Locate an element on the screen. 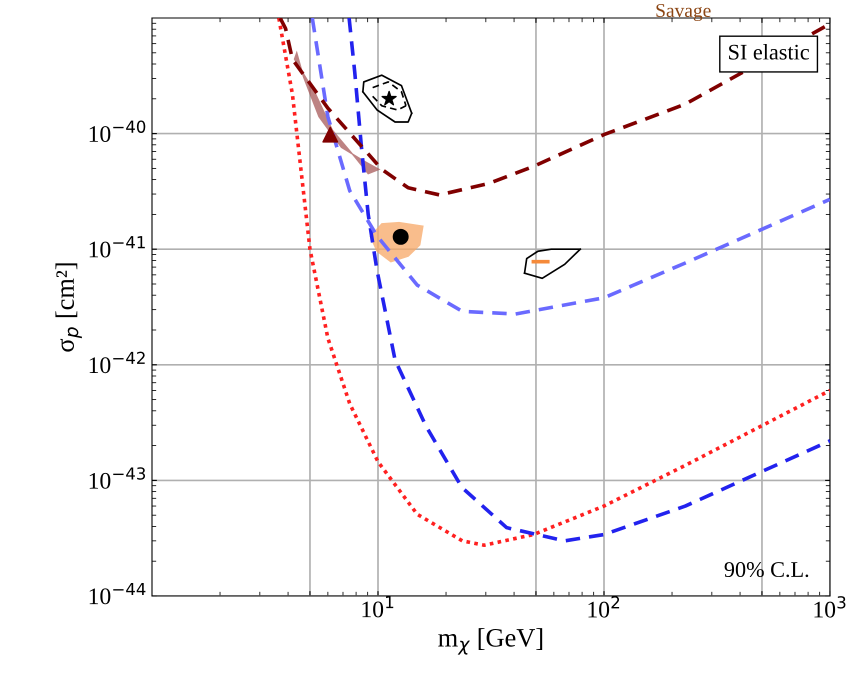  annotation: 90% C.L. is located at coordinates (766, 570).